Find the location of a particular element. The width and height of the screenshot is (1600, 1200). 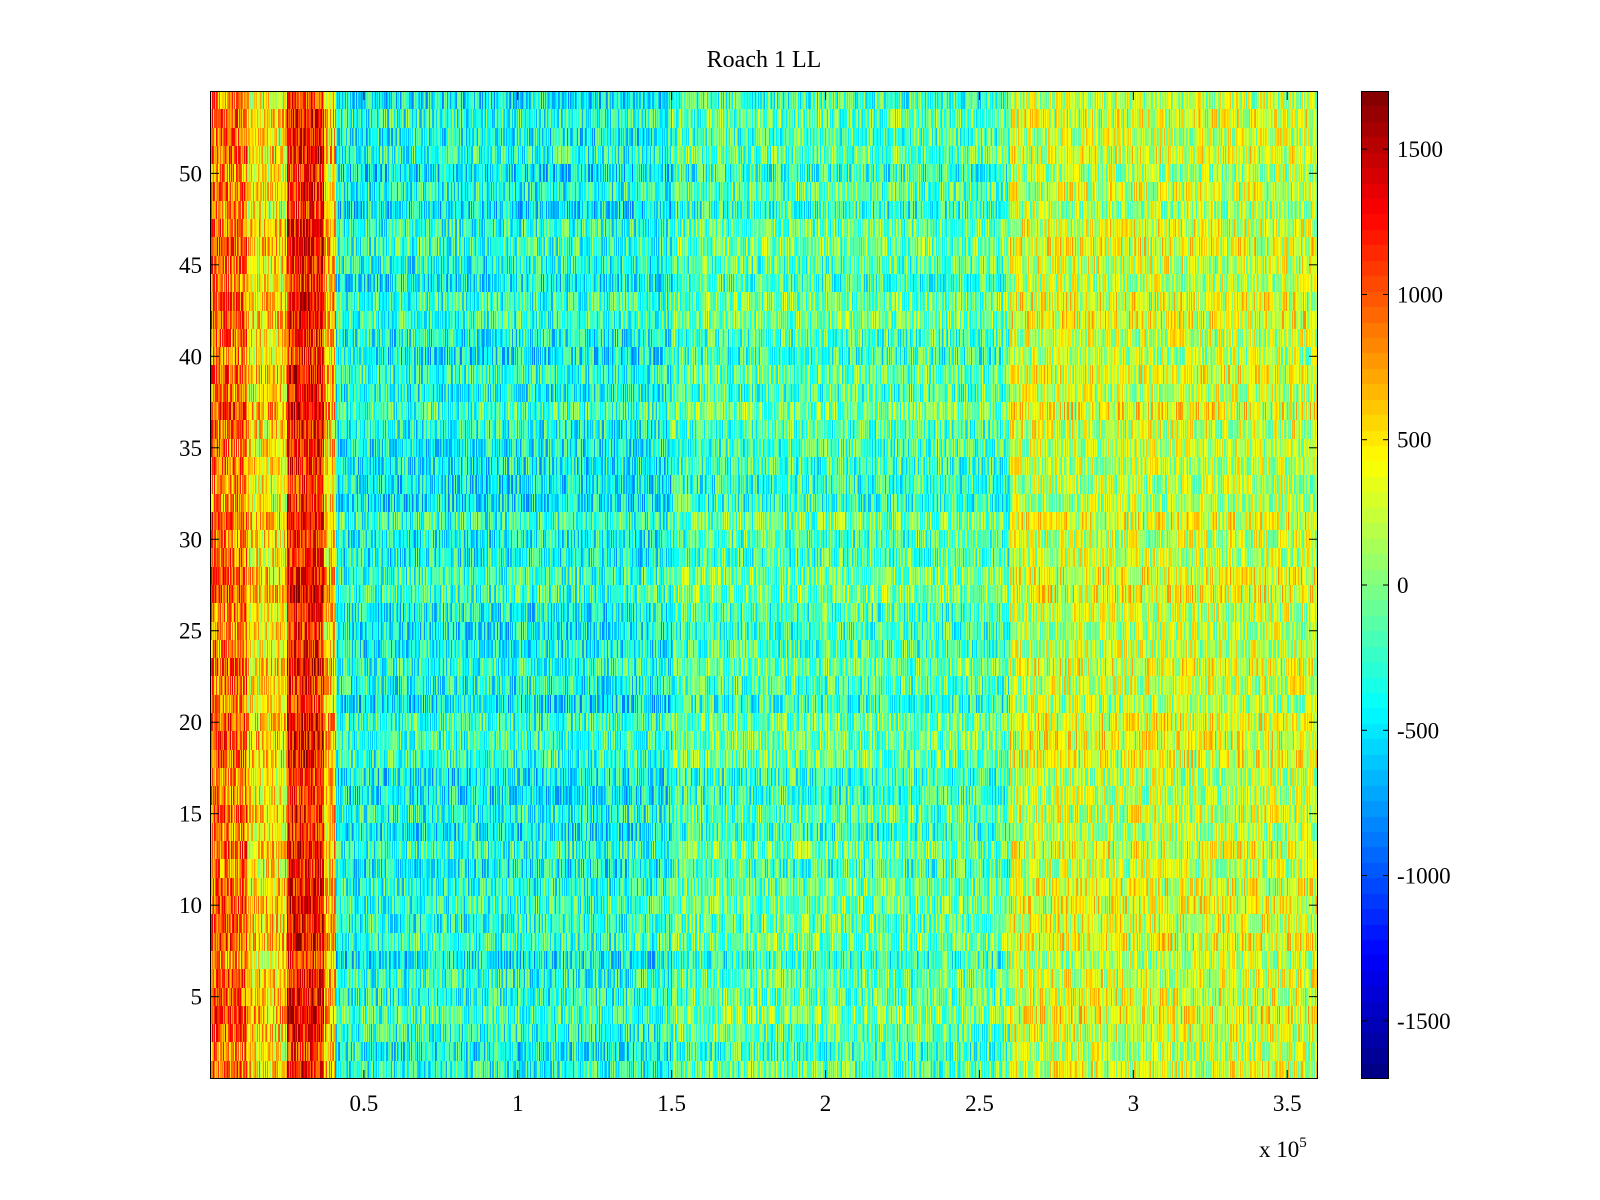

y-tick-label: 25 is located at coordinates (190, 631).